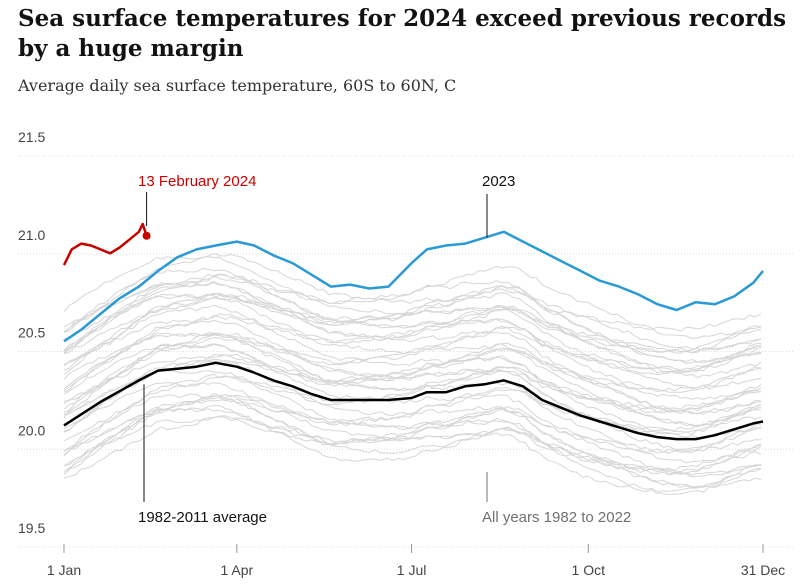 The height and width of the screenshot is (586, 806). What do you see at coordinates (31, 333) in the screenshot?
I see `y-tick-label: 20.5` at bounding box center [31, 333].